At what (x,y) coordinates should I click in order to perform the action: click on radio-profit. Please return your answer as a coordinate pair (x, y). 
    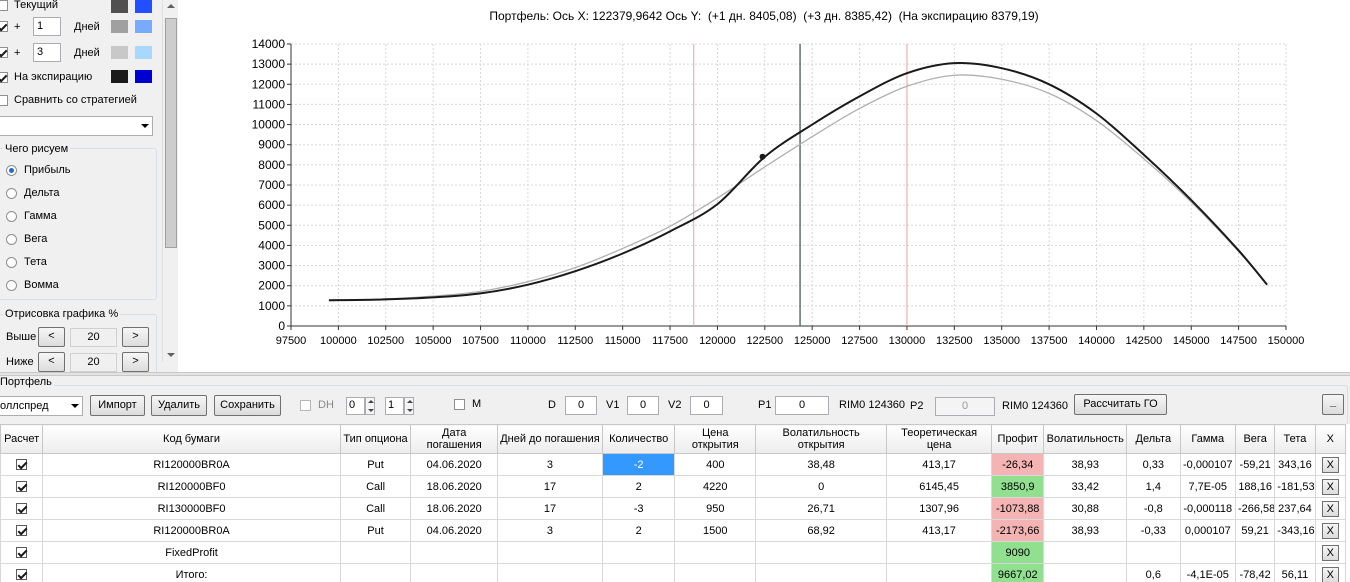
    Looking at the image, I should click on (11, 170).